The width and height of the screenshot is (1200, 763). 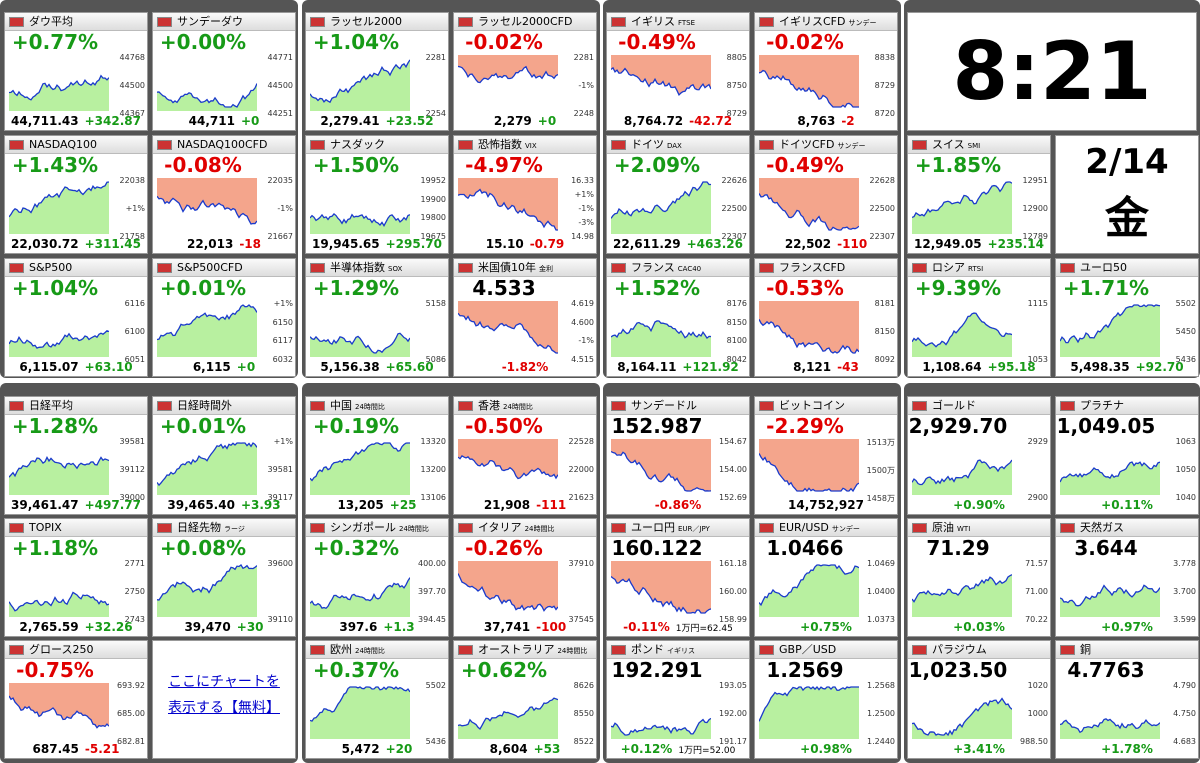 I want to click on tile-footer: 44,711 +0, so click(x=224, y=121).